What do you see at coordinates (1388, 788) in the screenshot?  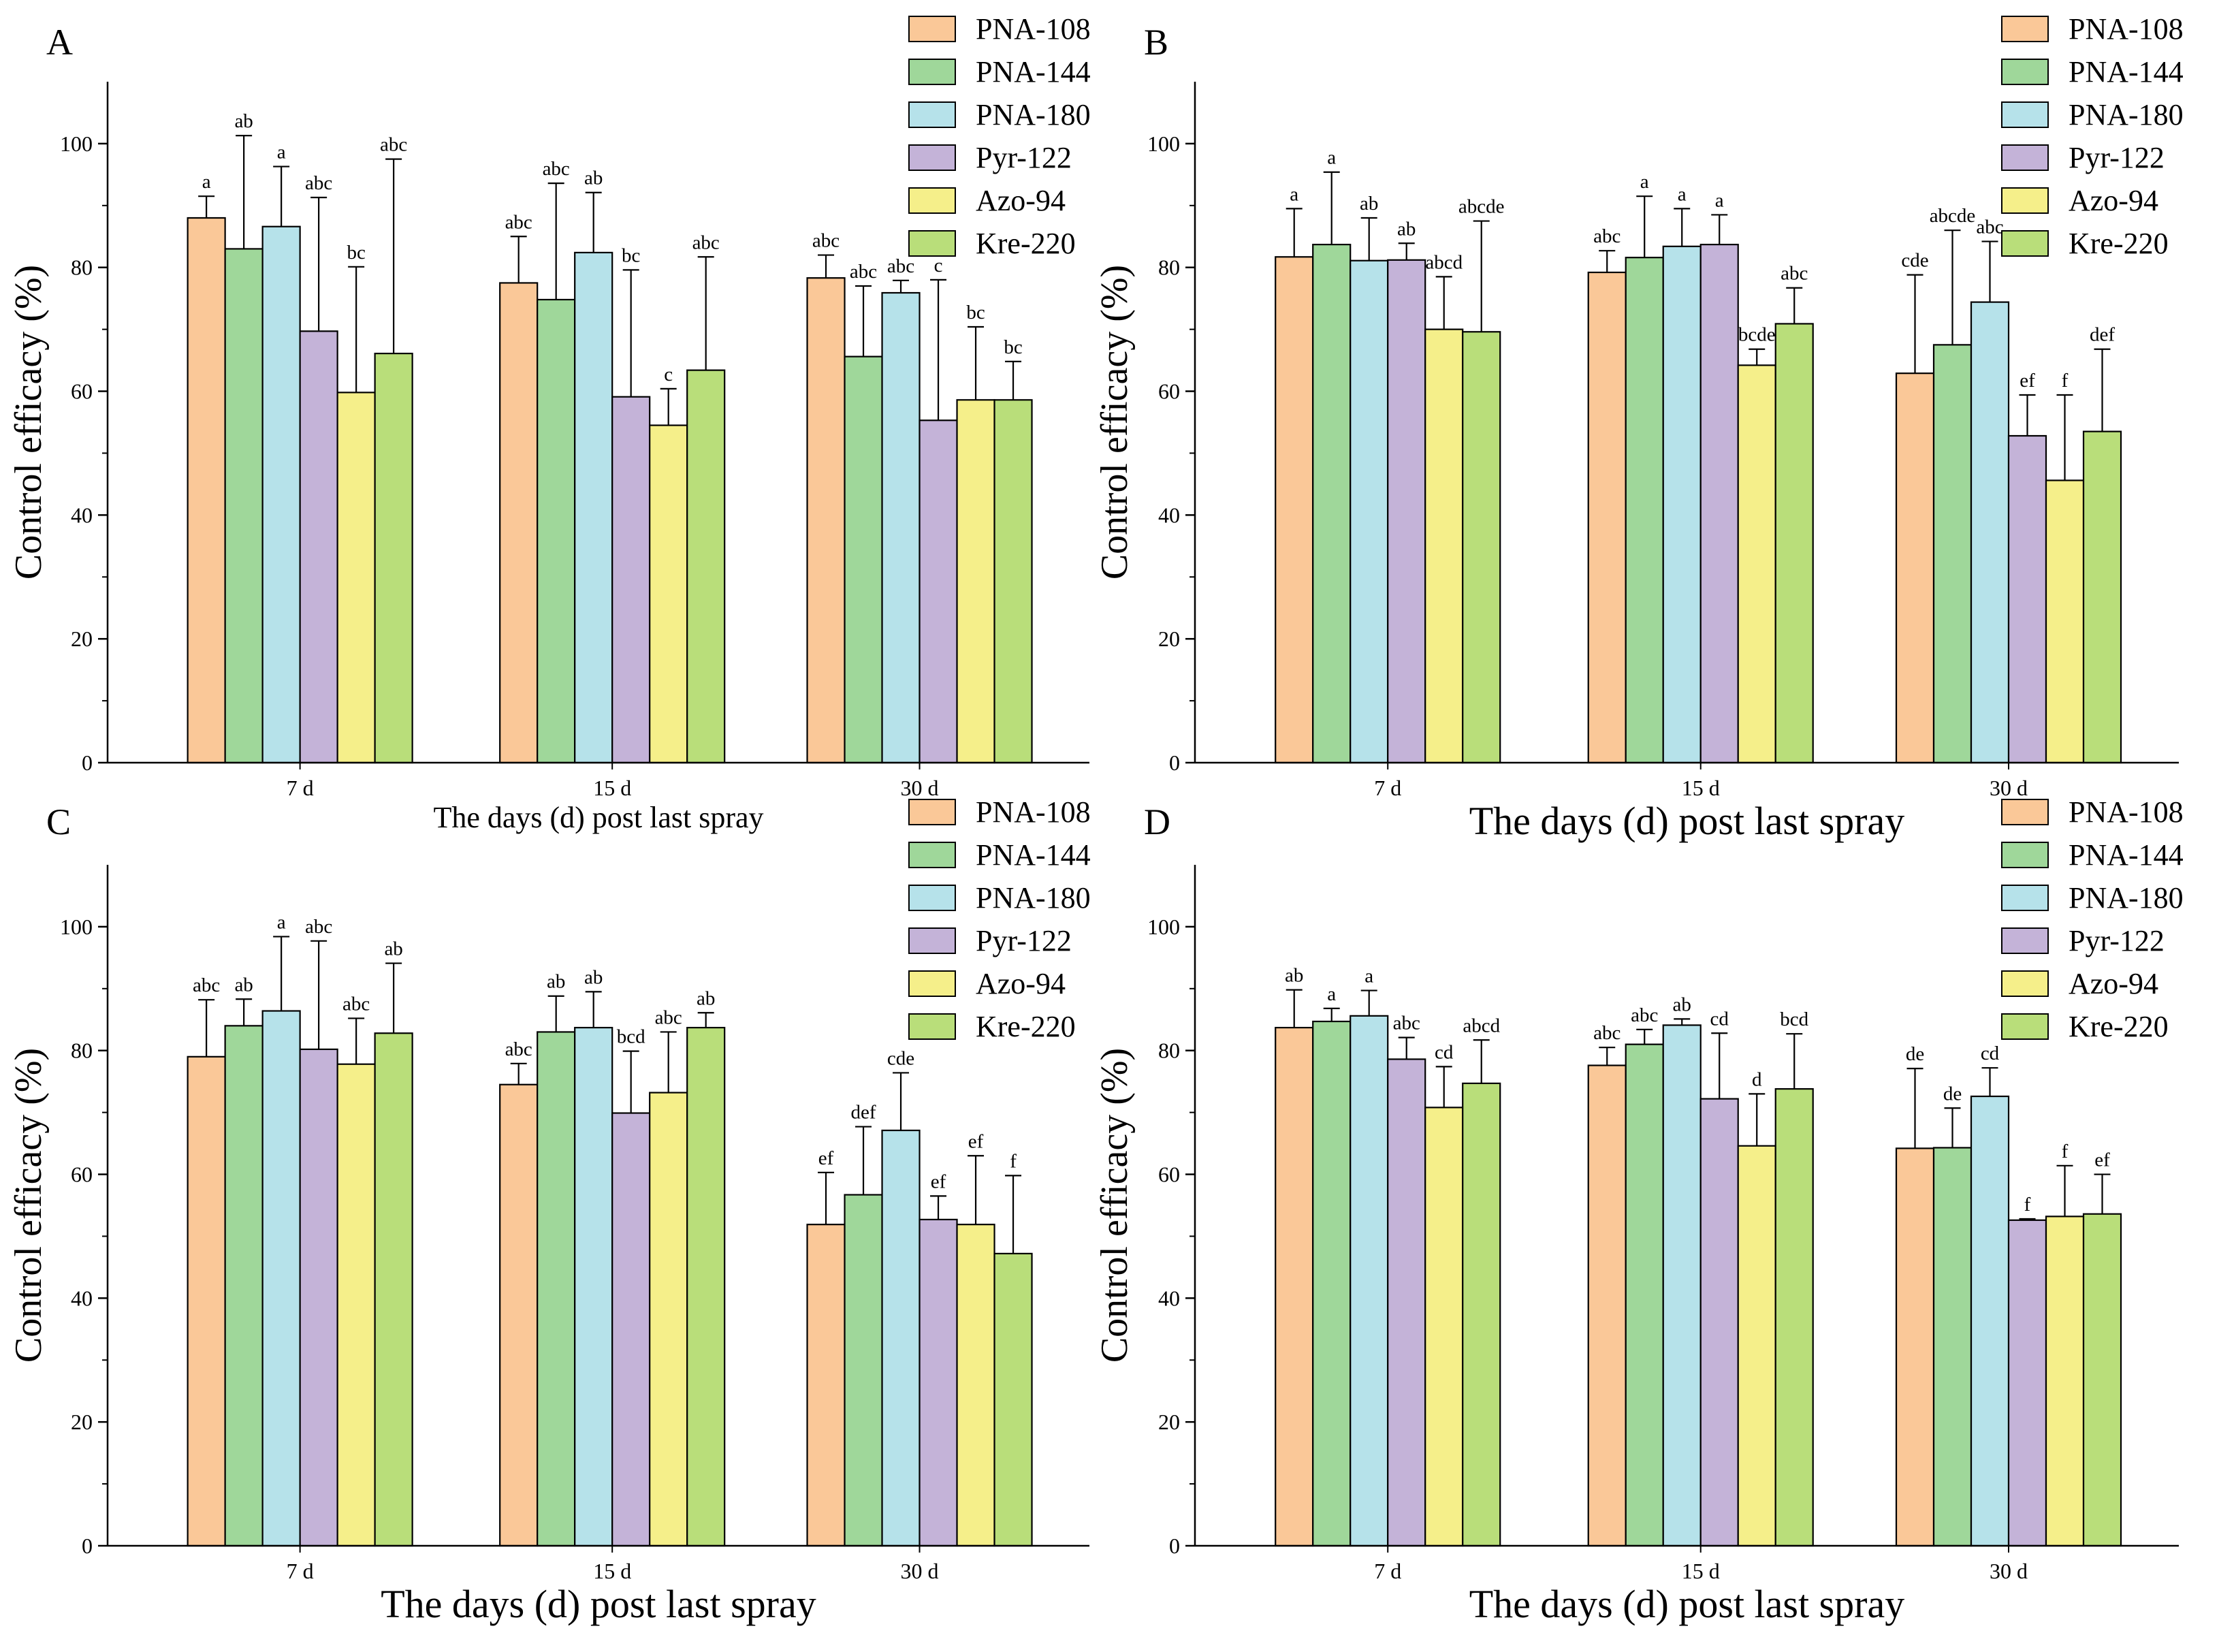 I see `x-tick-label: 7 d` at bounding box center [1388, 788].